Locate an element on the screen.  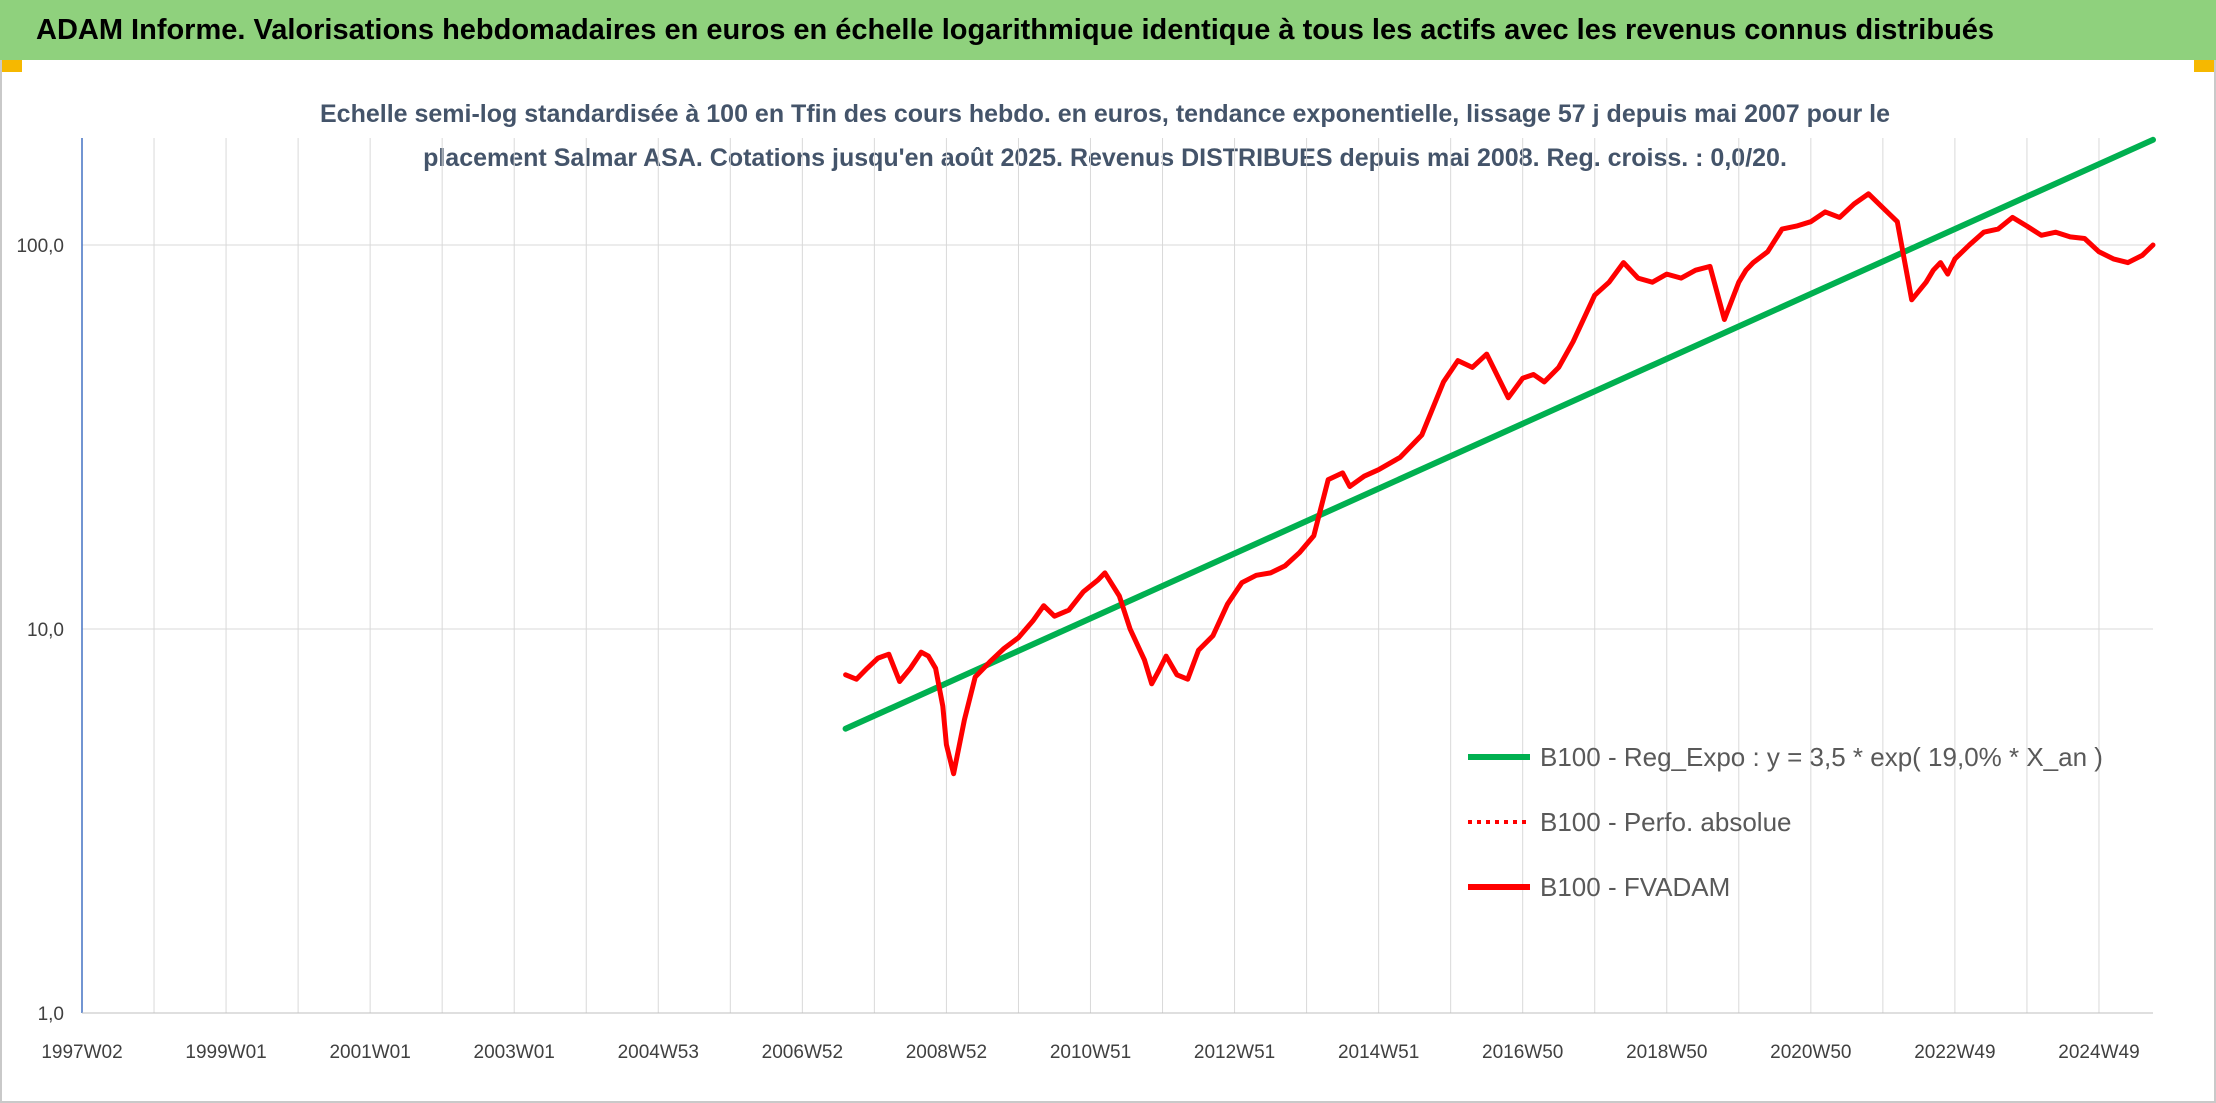
corner-marker-right is located at coordinates (2205, 66).